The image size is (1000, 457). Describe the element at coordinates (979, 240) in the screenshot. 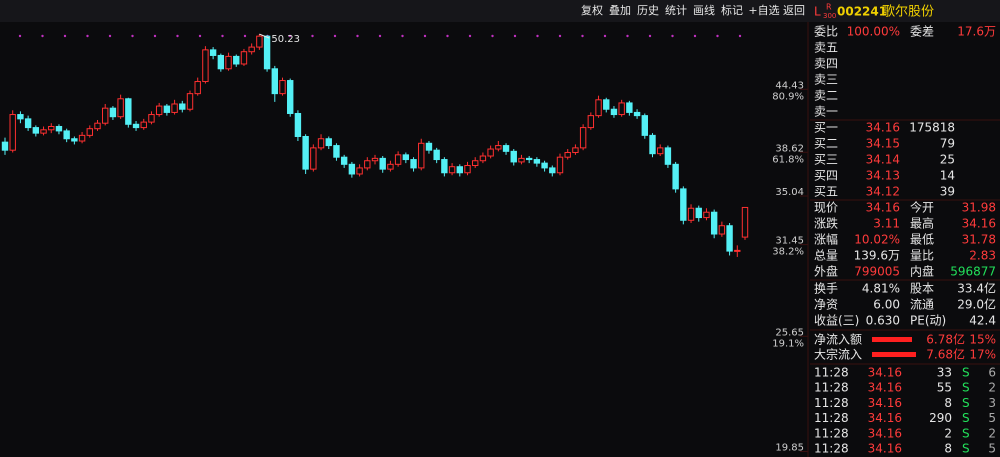

I see `row-value: 31.78` at that location.